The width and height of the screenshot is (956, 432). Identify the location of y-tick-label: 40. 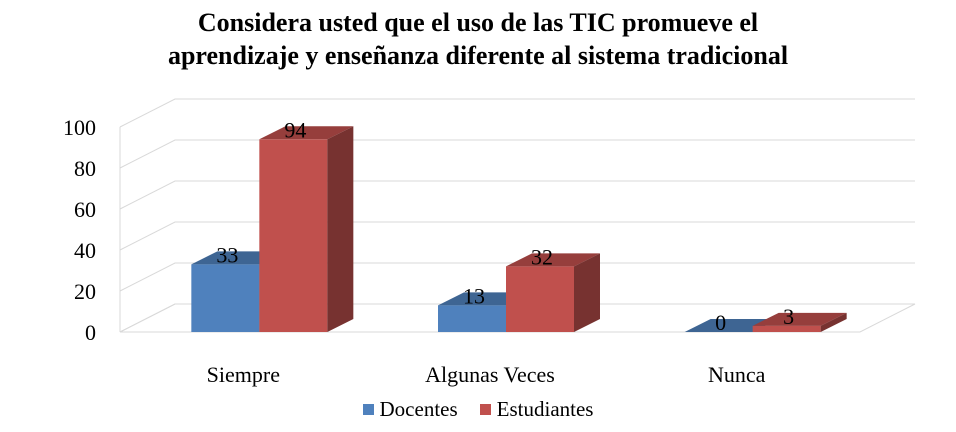
(85, 250).